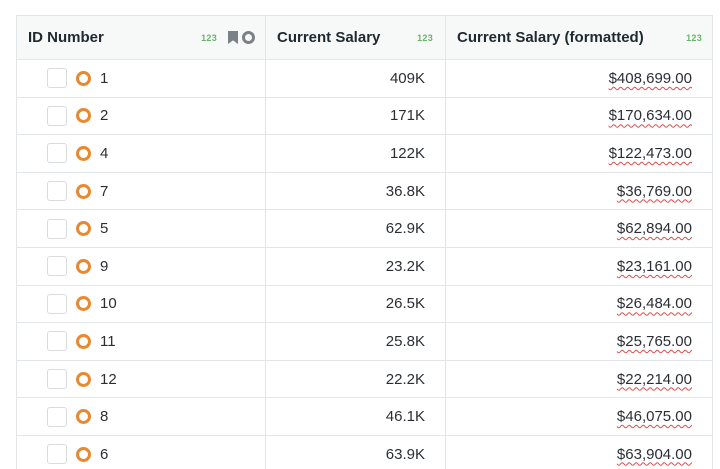 The image size is (720, 469). I want to click on salary-cell: 63.9K, so click(356, 452).